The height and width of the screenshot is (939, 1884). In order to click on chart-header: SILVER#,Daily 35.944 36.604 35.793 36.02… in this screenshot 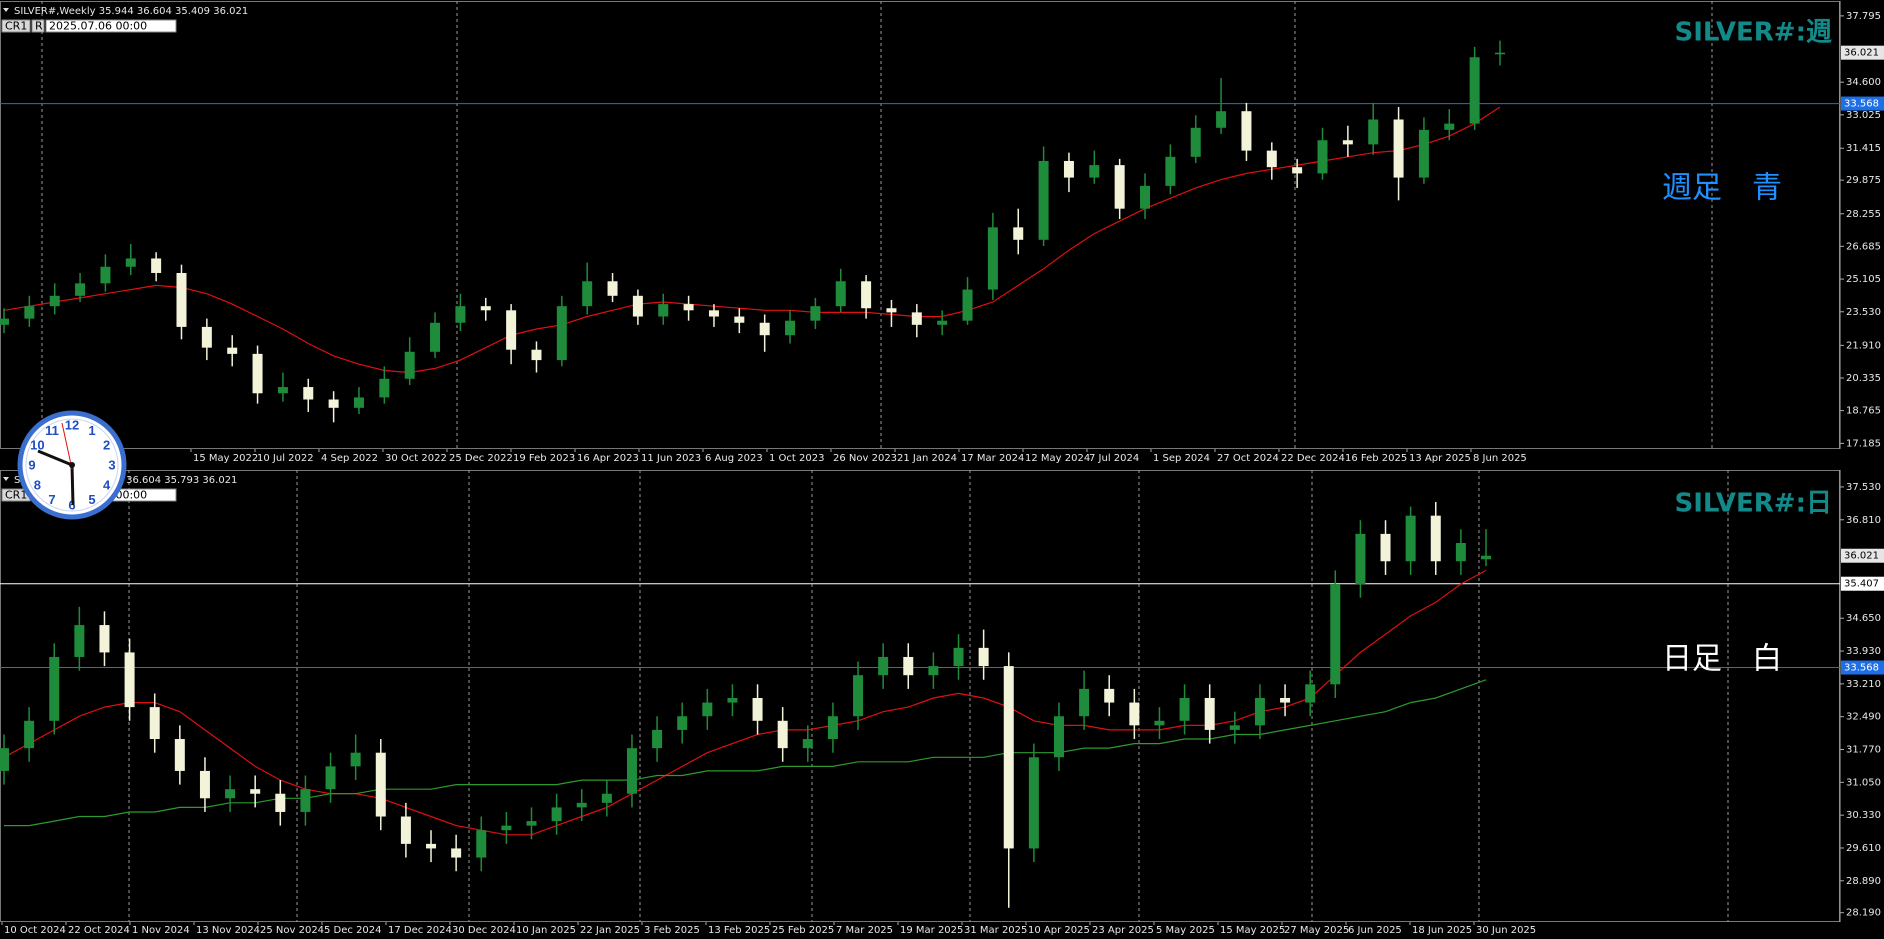, I will do `click(125, 480)`.